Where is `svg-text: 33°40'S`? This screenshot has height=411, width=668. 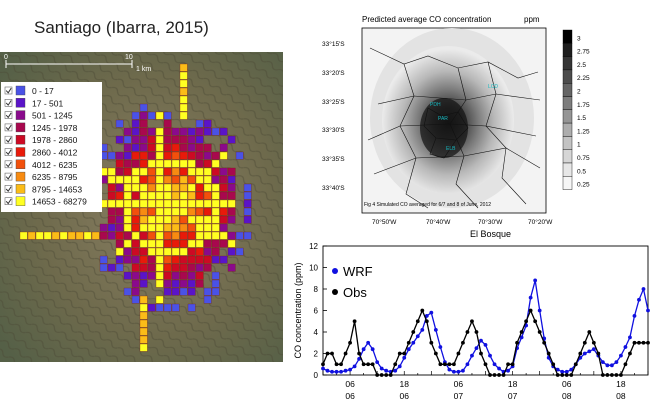 svg-text: 33°40'S is located at coordinates (333, 188).